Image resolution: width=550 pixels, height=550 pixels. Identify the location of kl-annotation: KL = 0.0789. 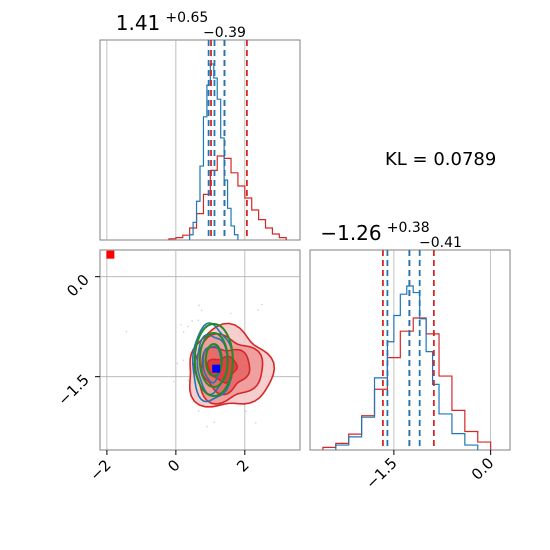
(440, 159).